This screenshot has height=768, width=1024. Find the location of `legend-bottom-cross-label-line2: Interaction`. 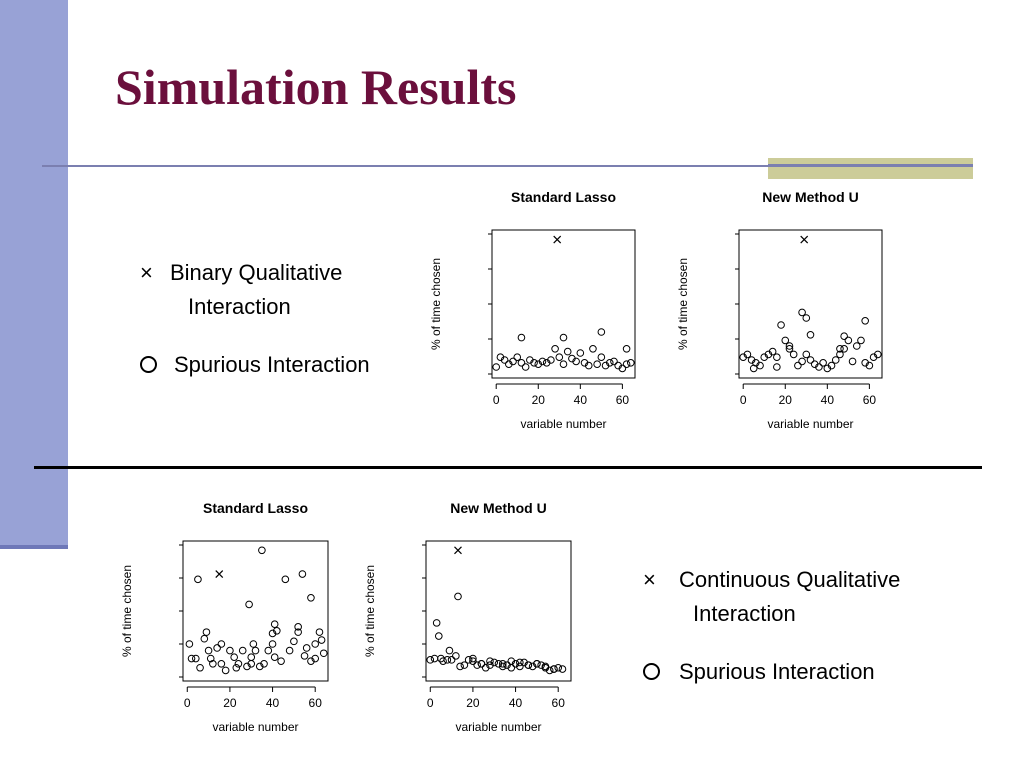

legend-bottom-cross-label-line2: Interaction is located at coordinates (744, 613).